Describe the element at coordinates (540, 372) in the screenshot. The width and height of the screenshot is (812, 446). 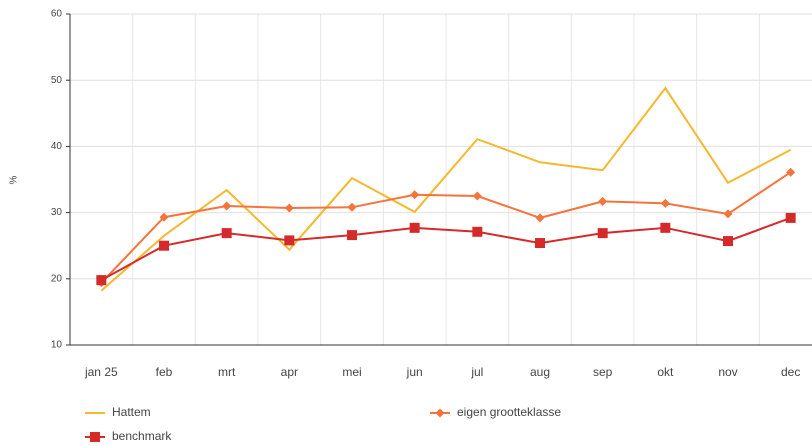
I see `x-tick-label: aug` at that location.